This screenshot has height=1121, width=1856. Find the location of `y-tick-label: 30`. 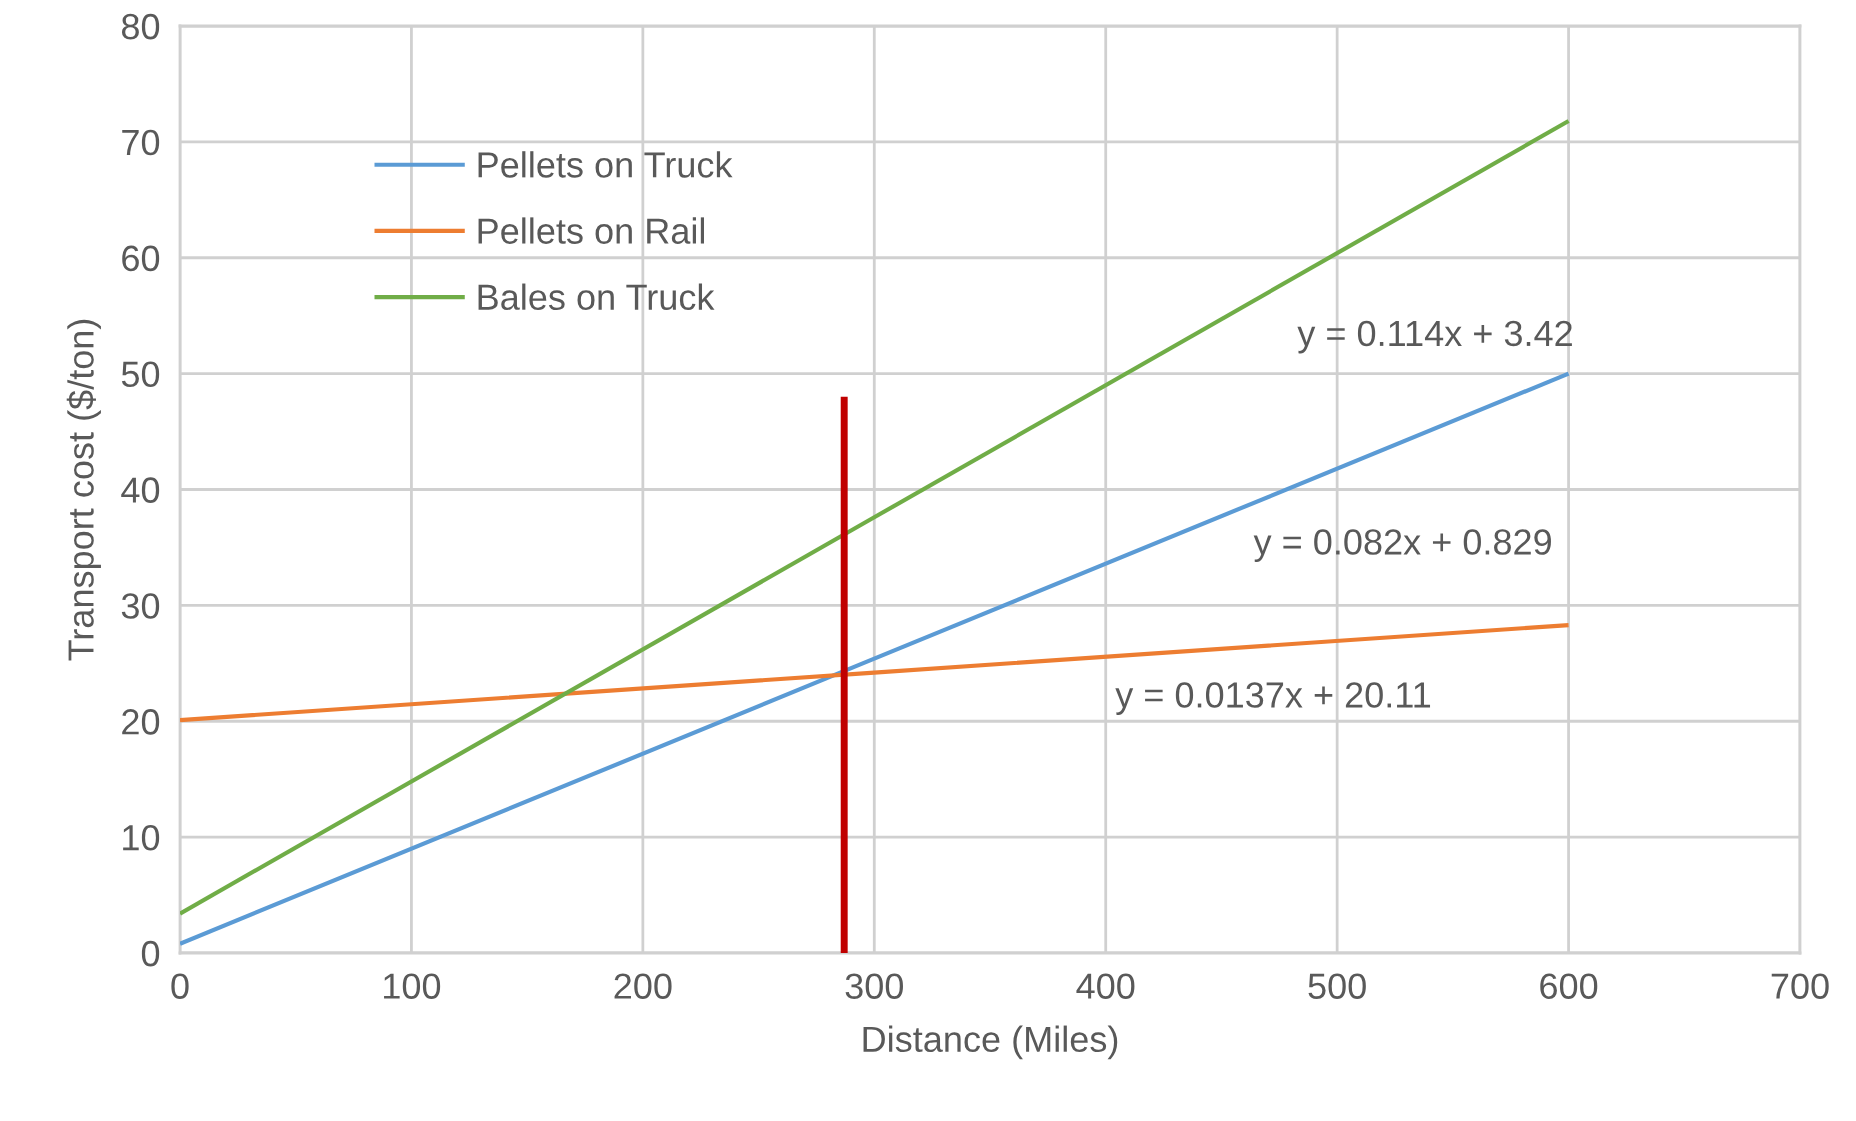

y-tick-label: 30 is located at coordinates (140, 606).